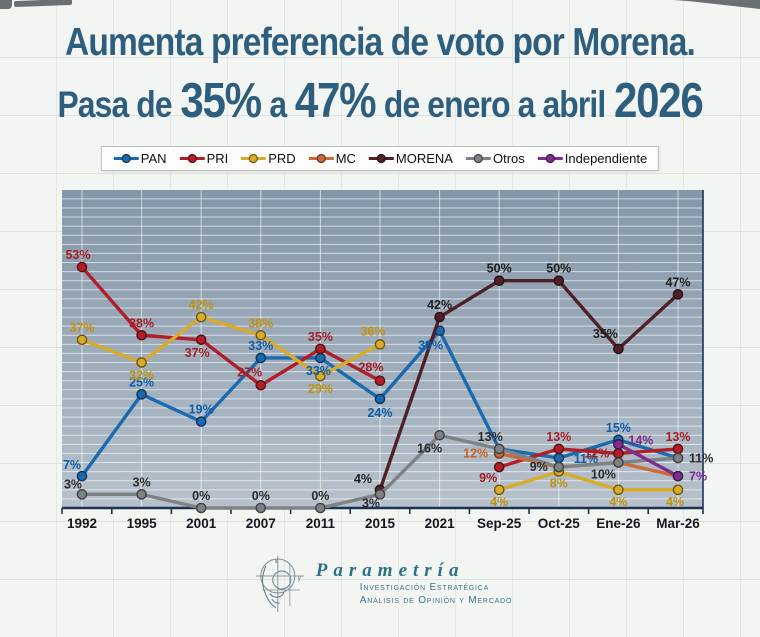  I want to click on series-labels-independiente: 14% 7%, so click(667, 458).